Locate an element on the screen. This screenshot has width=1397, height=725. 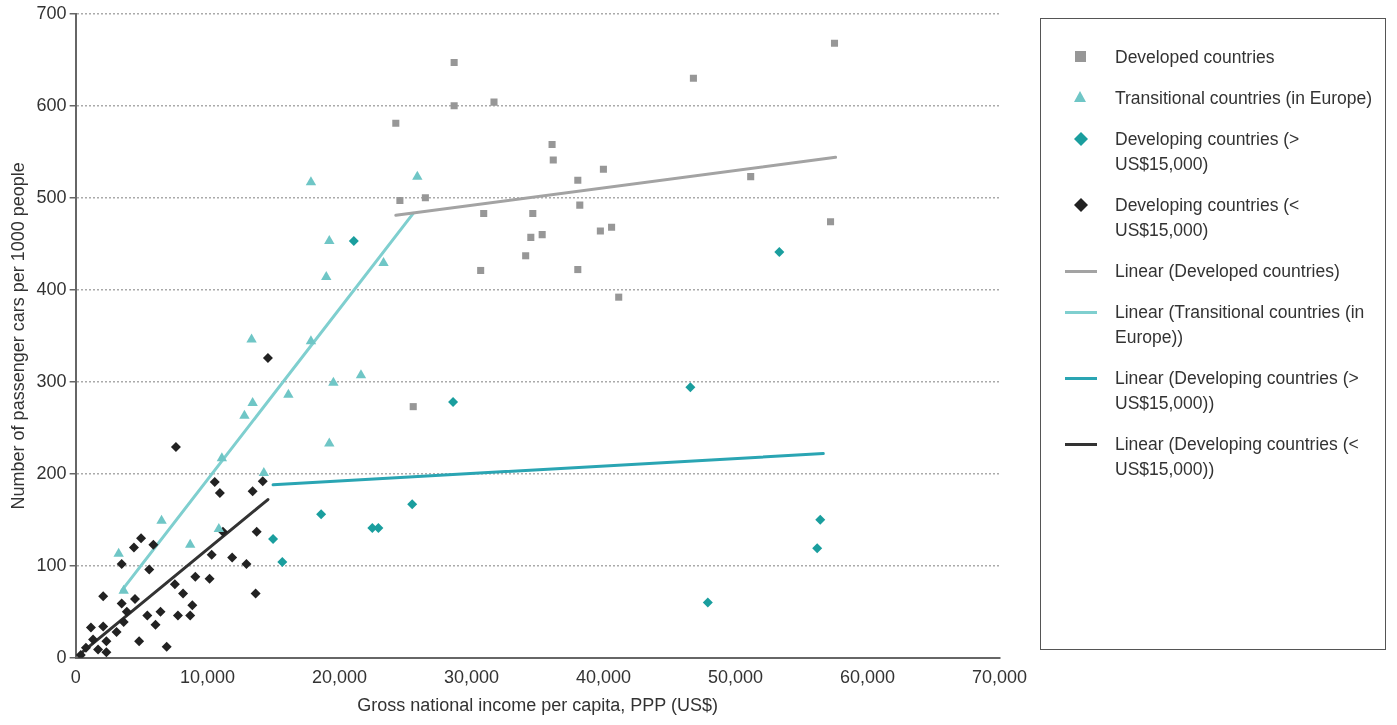
legend-label: Developing countries (> US$15,000) is located at coordinates (1208, 152).